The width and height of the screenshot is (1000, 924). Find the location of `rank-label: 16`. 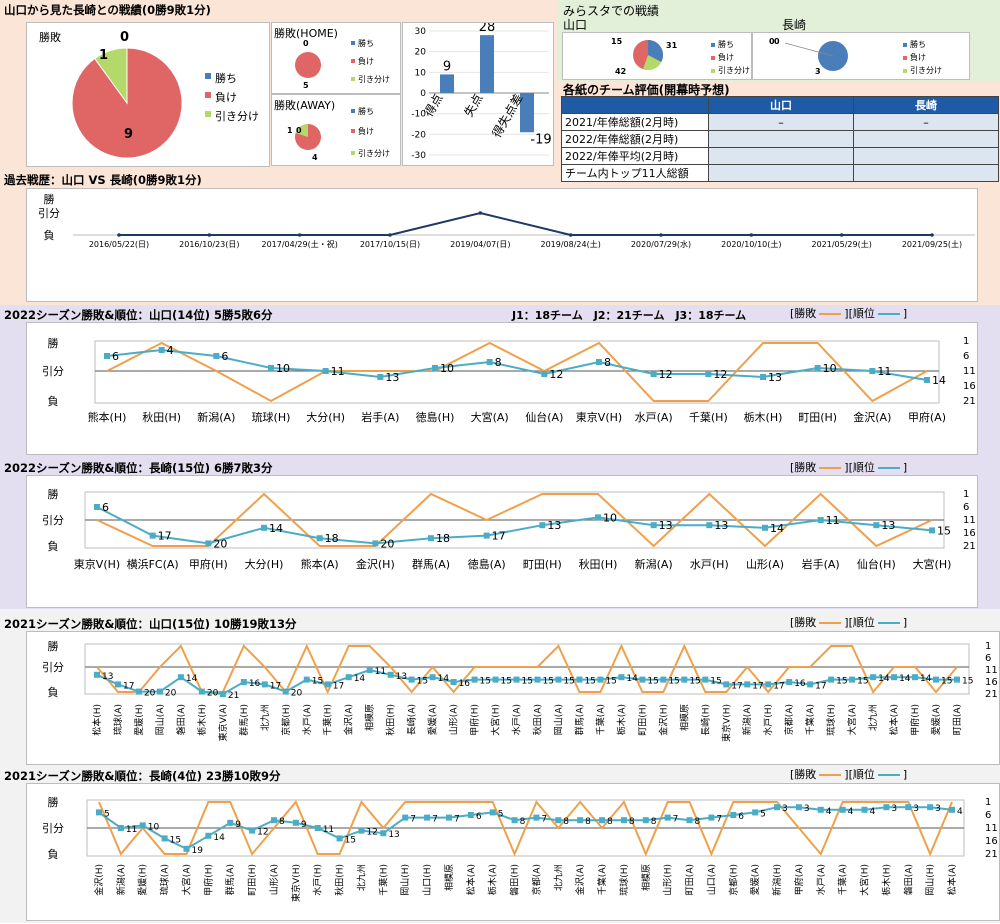

rank-label: 16 is located at coordinates (800, 684).